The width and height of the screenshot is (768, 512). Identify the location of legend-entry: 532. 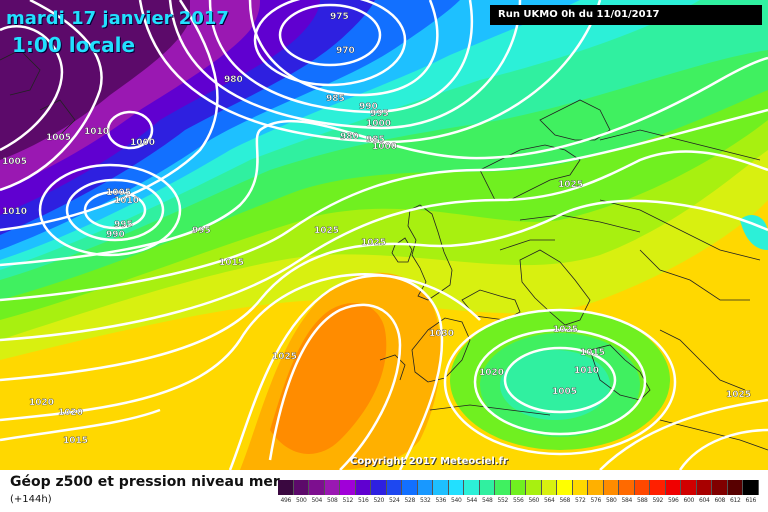
(425, 494).